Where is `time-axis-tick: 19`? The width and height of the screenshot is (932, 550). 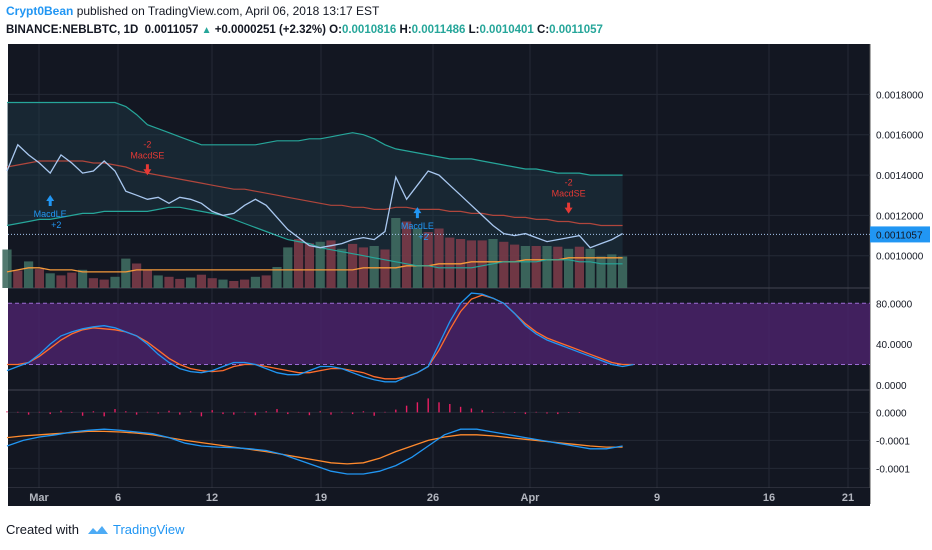 time-axis-tick: 19 is located at coordinates (321, 498).